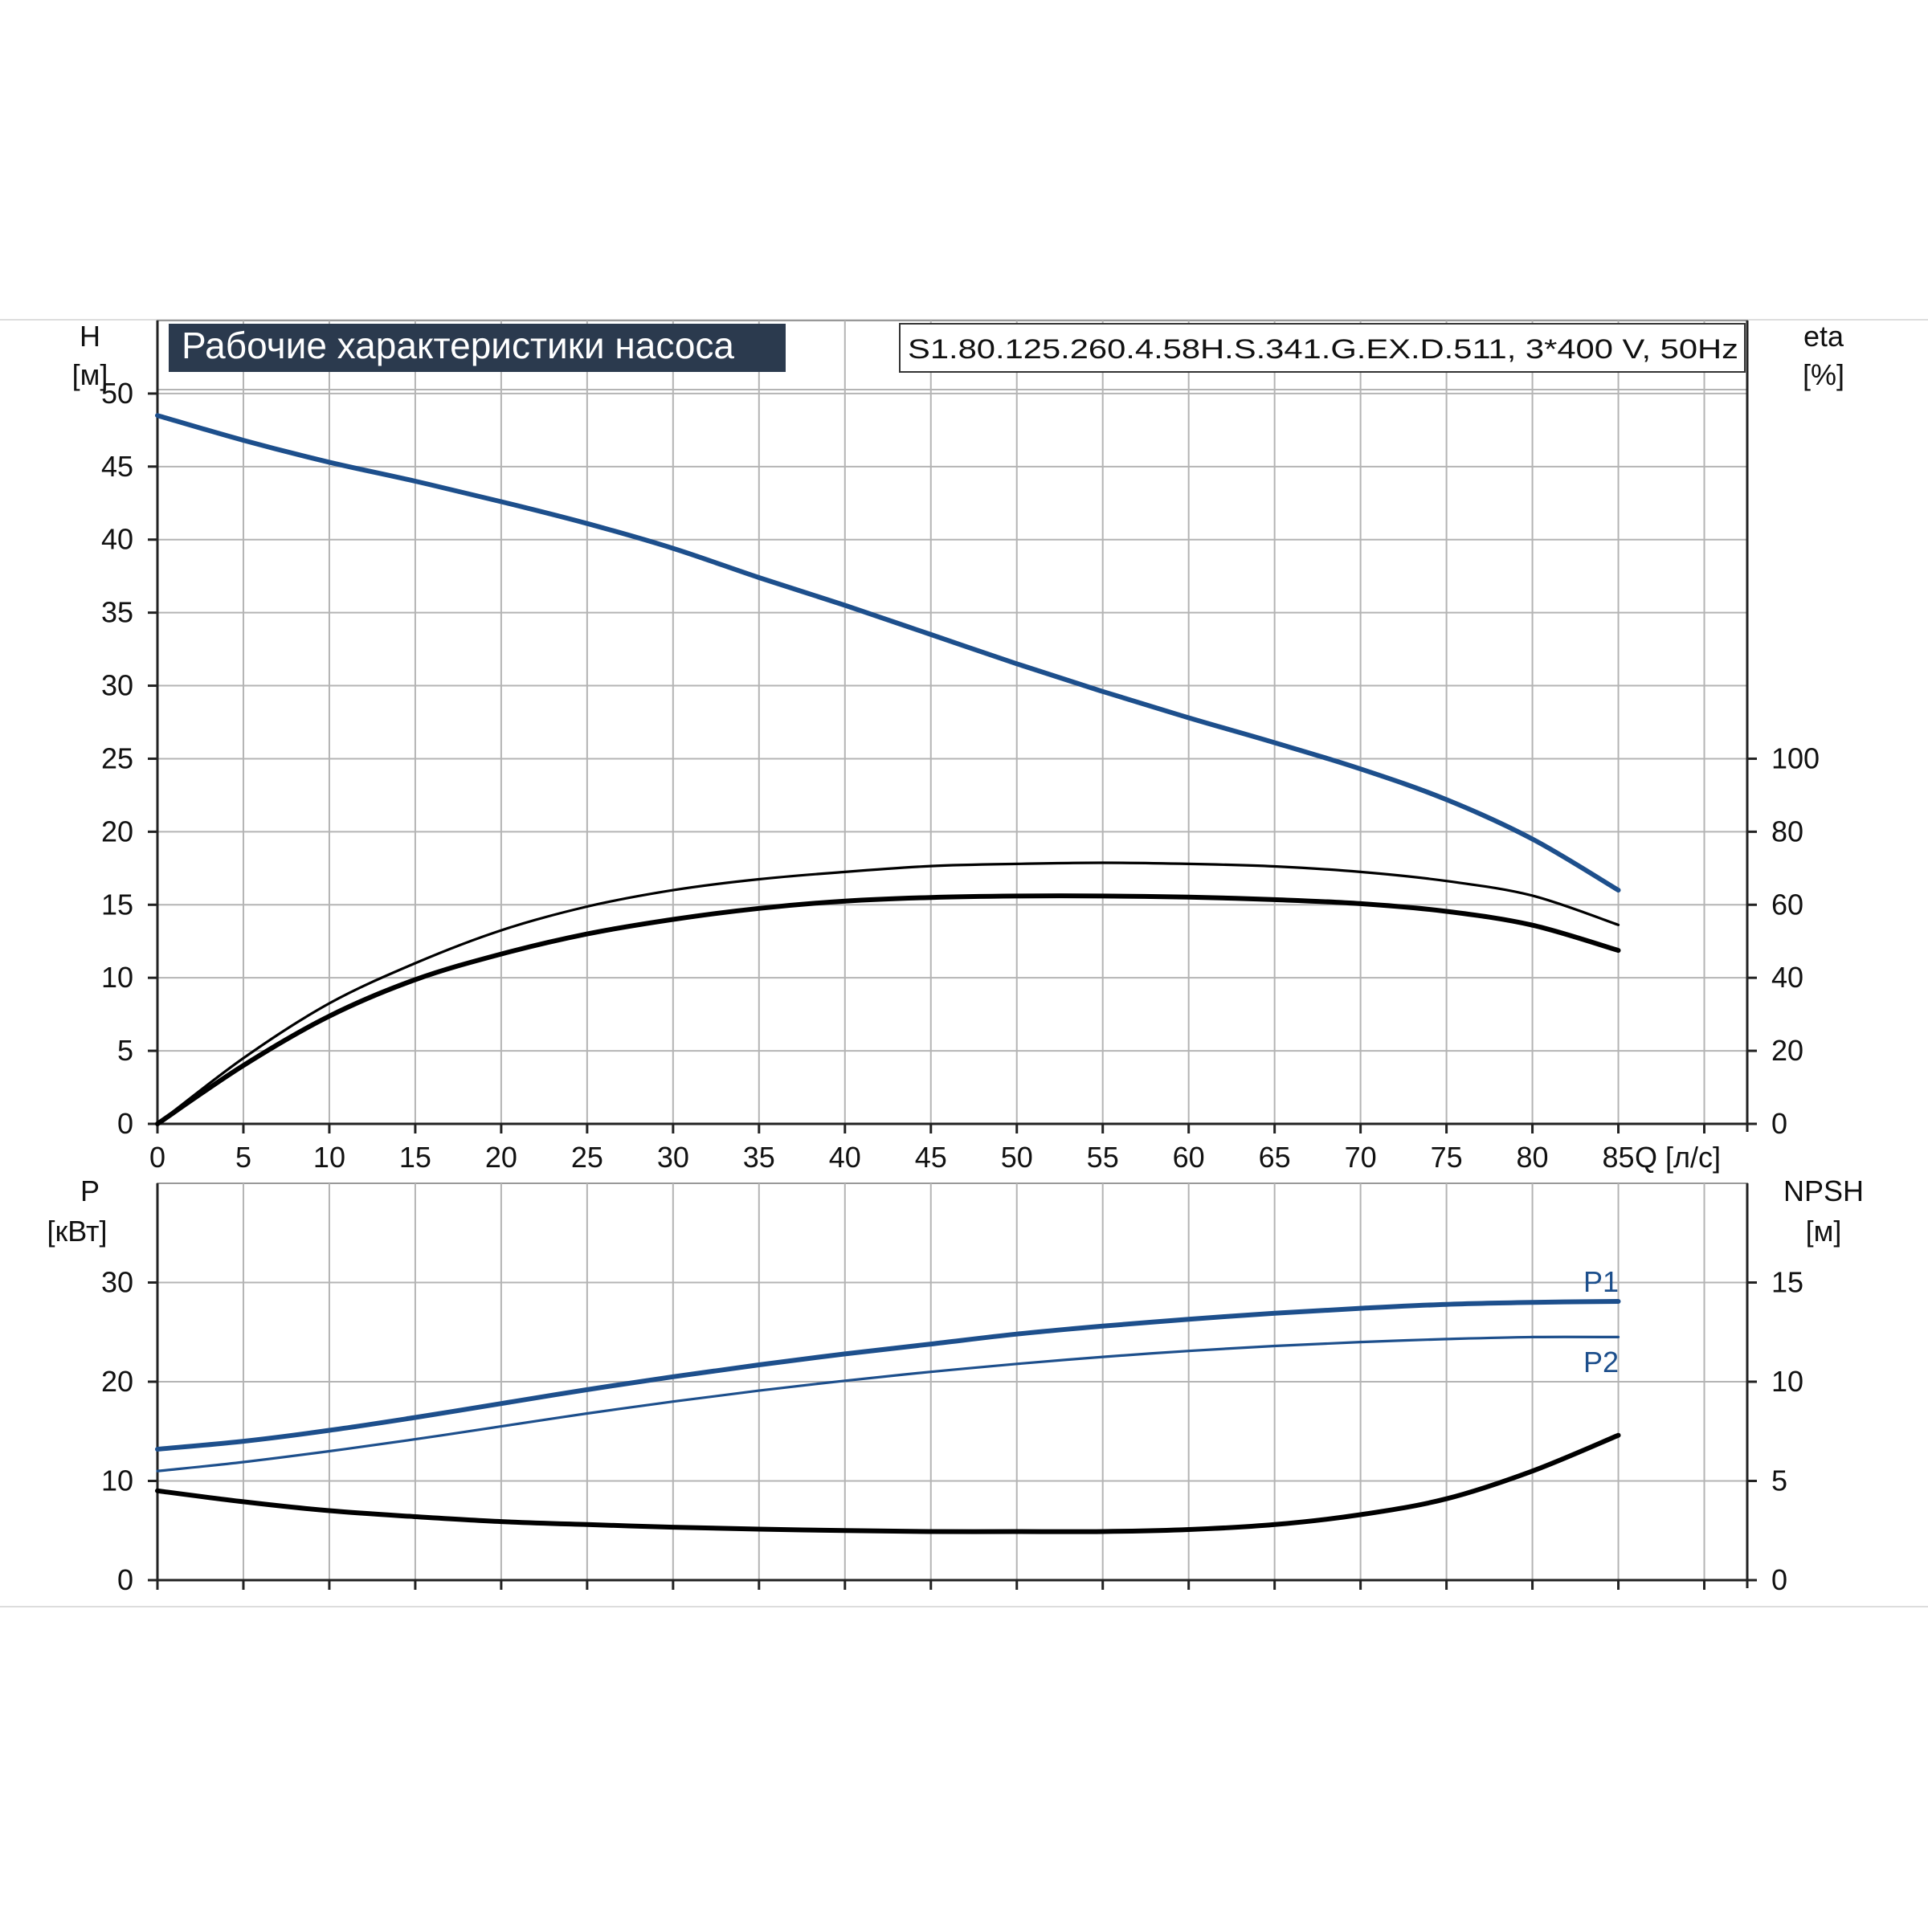 The width and height of the screenshot is (1928, 1932). Describe the element at coordinates (1787, 1381) in the screenshot. I see `bottom-right-tick-label: 10` at that location.